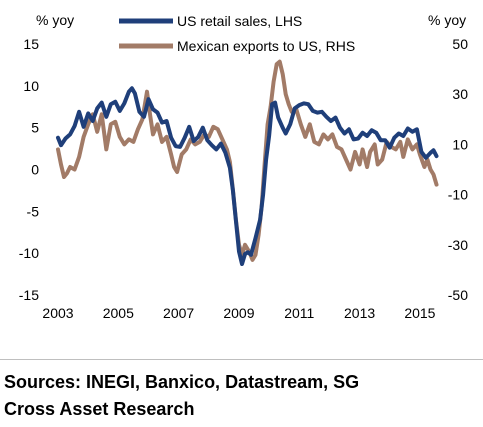  I want to click on x-tick-label: 2015, so click(419, 313).